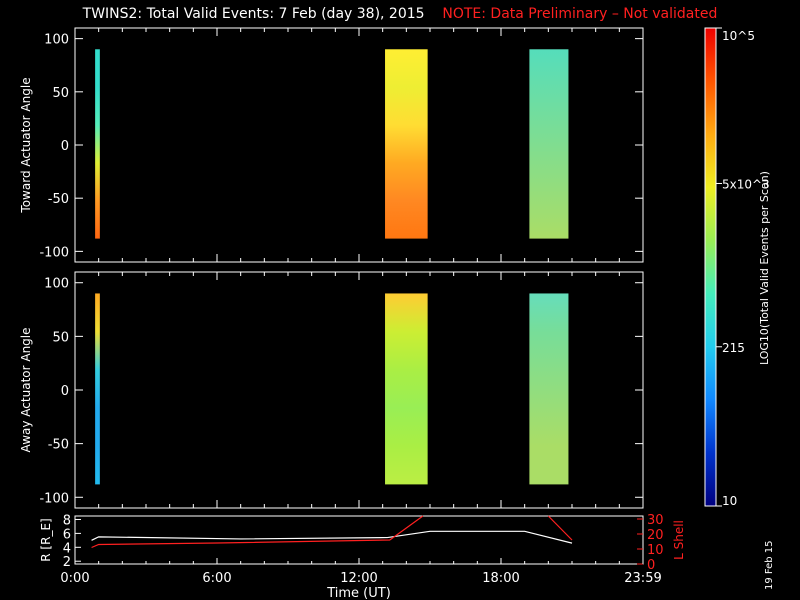  Describe the element at coordinates (769, 565) in the screenshot. I see `datestamp: 19 Feb 15` at that location.